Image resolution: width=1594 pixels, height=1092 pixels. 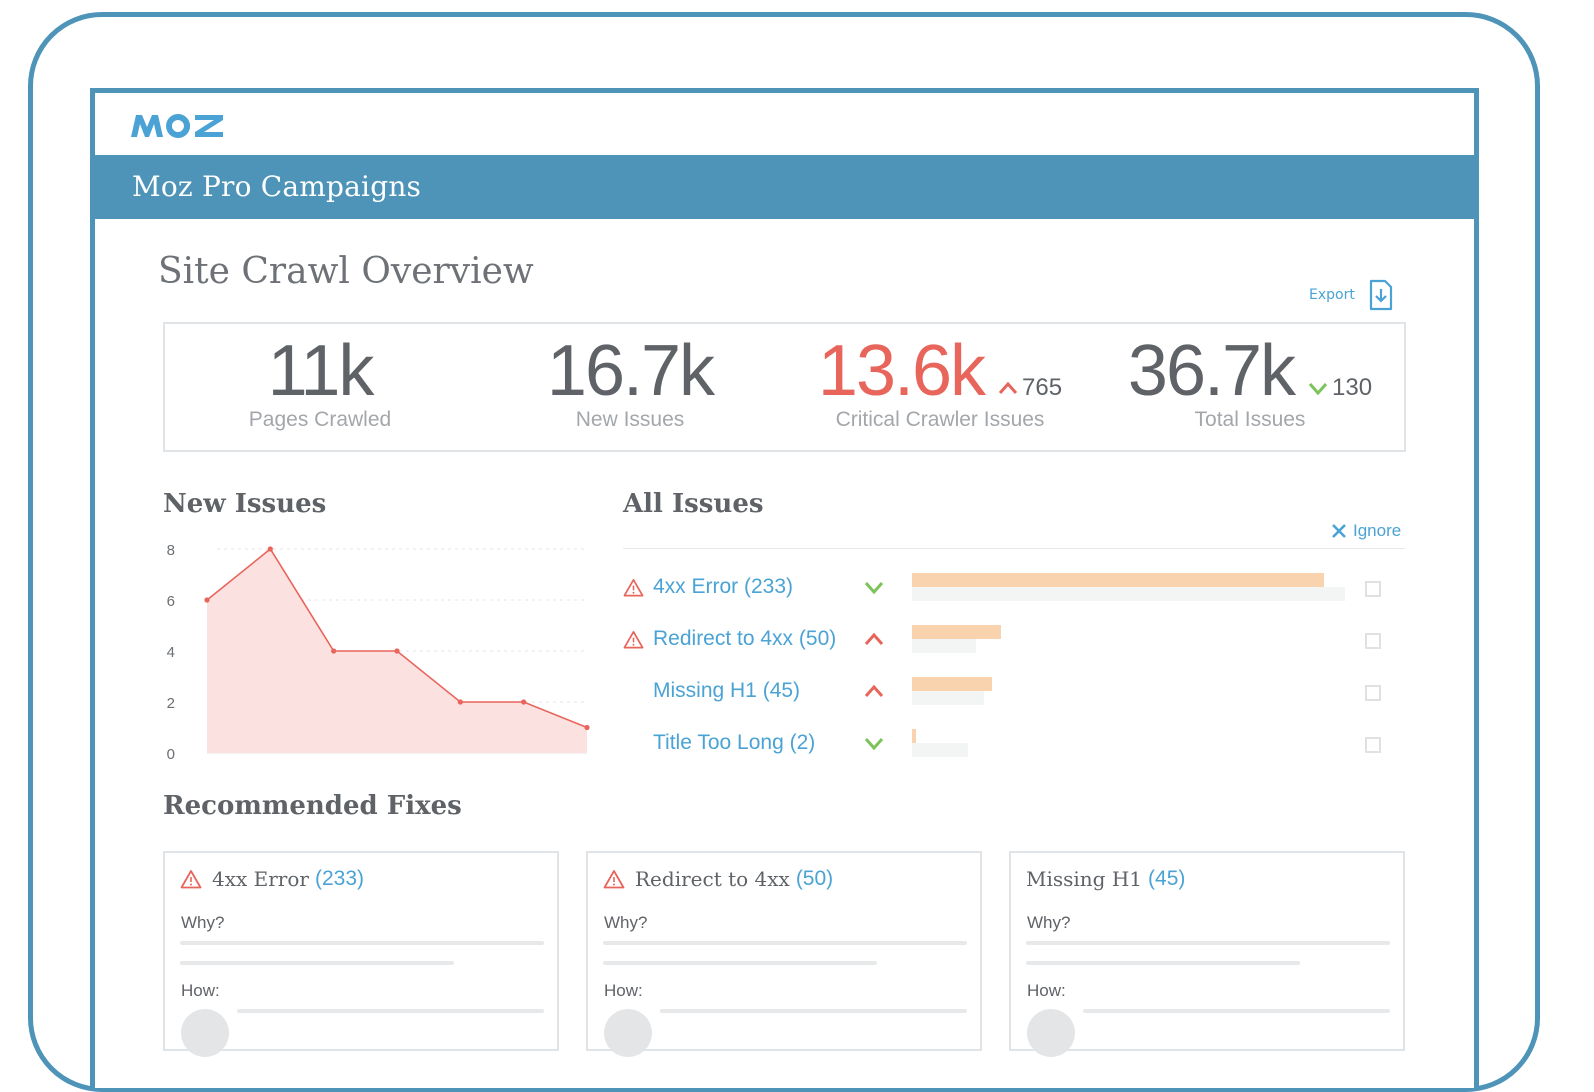 I want to click on ignore-label: Ignore, so click(x=1377, y=530).